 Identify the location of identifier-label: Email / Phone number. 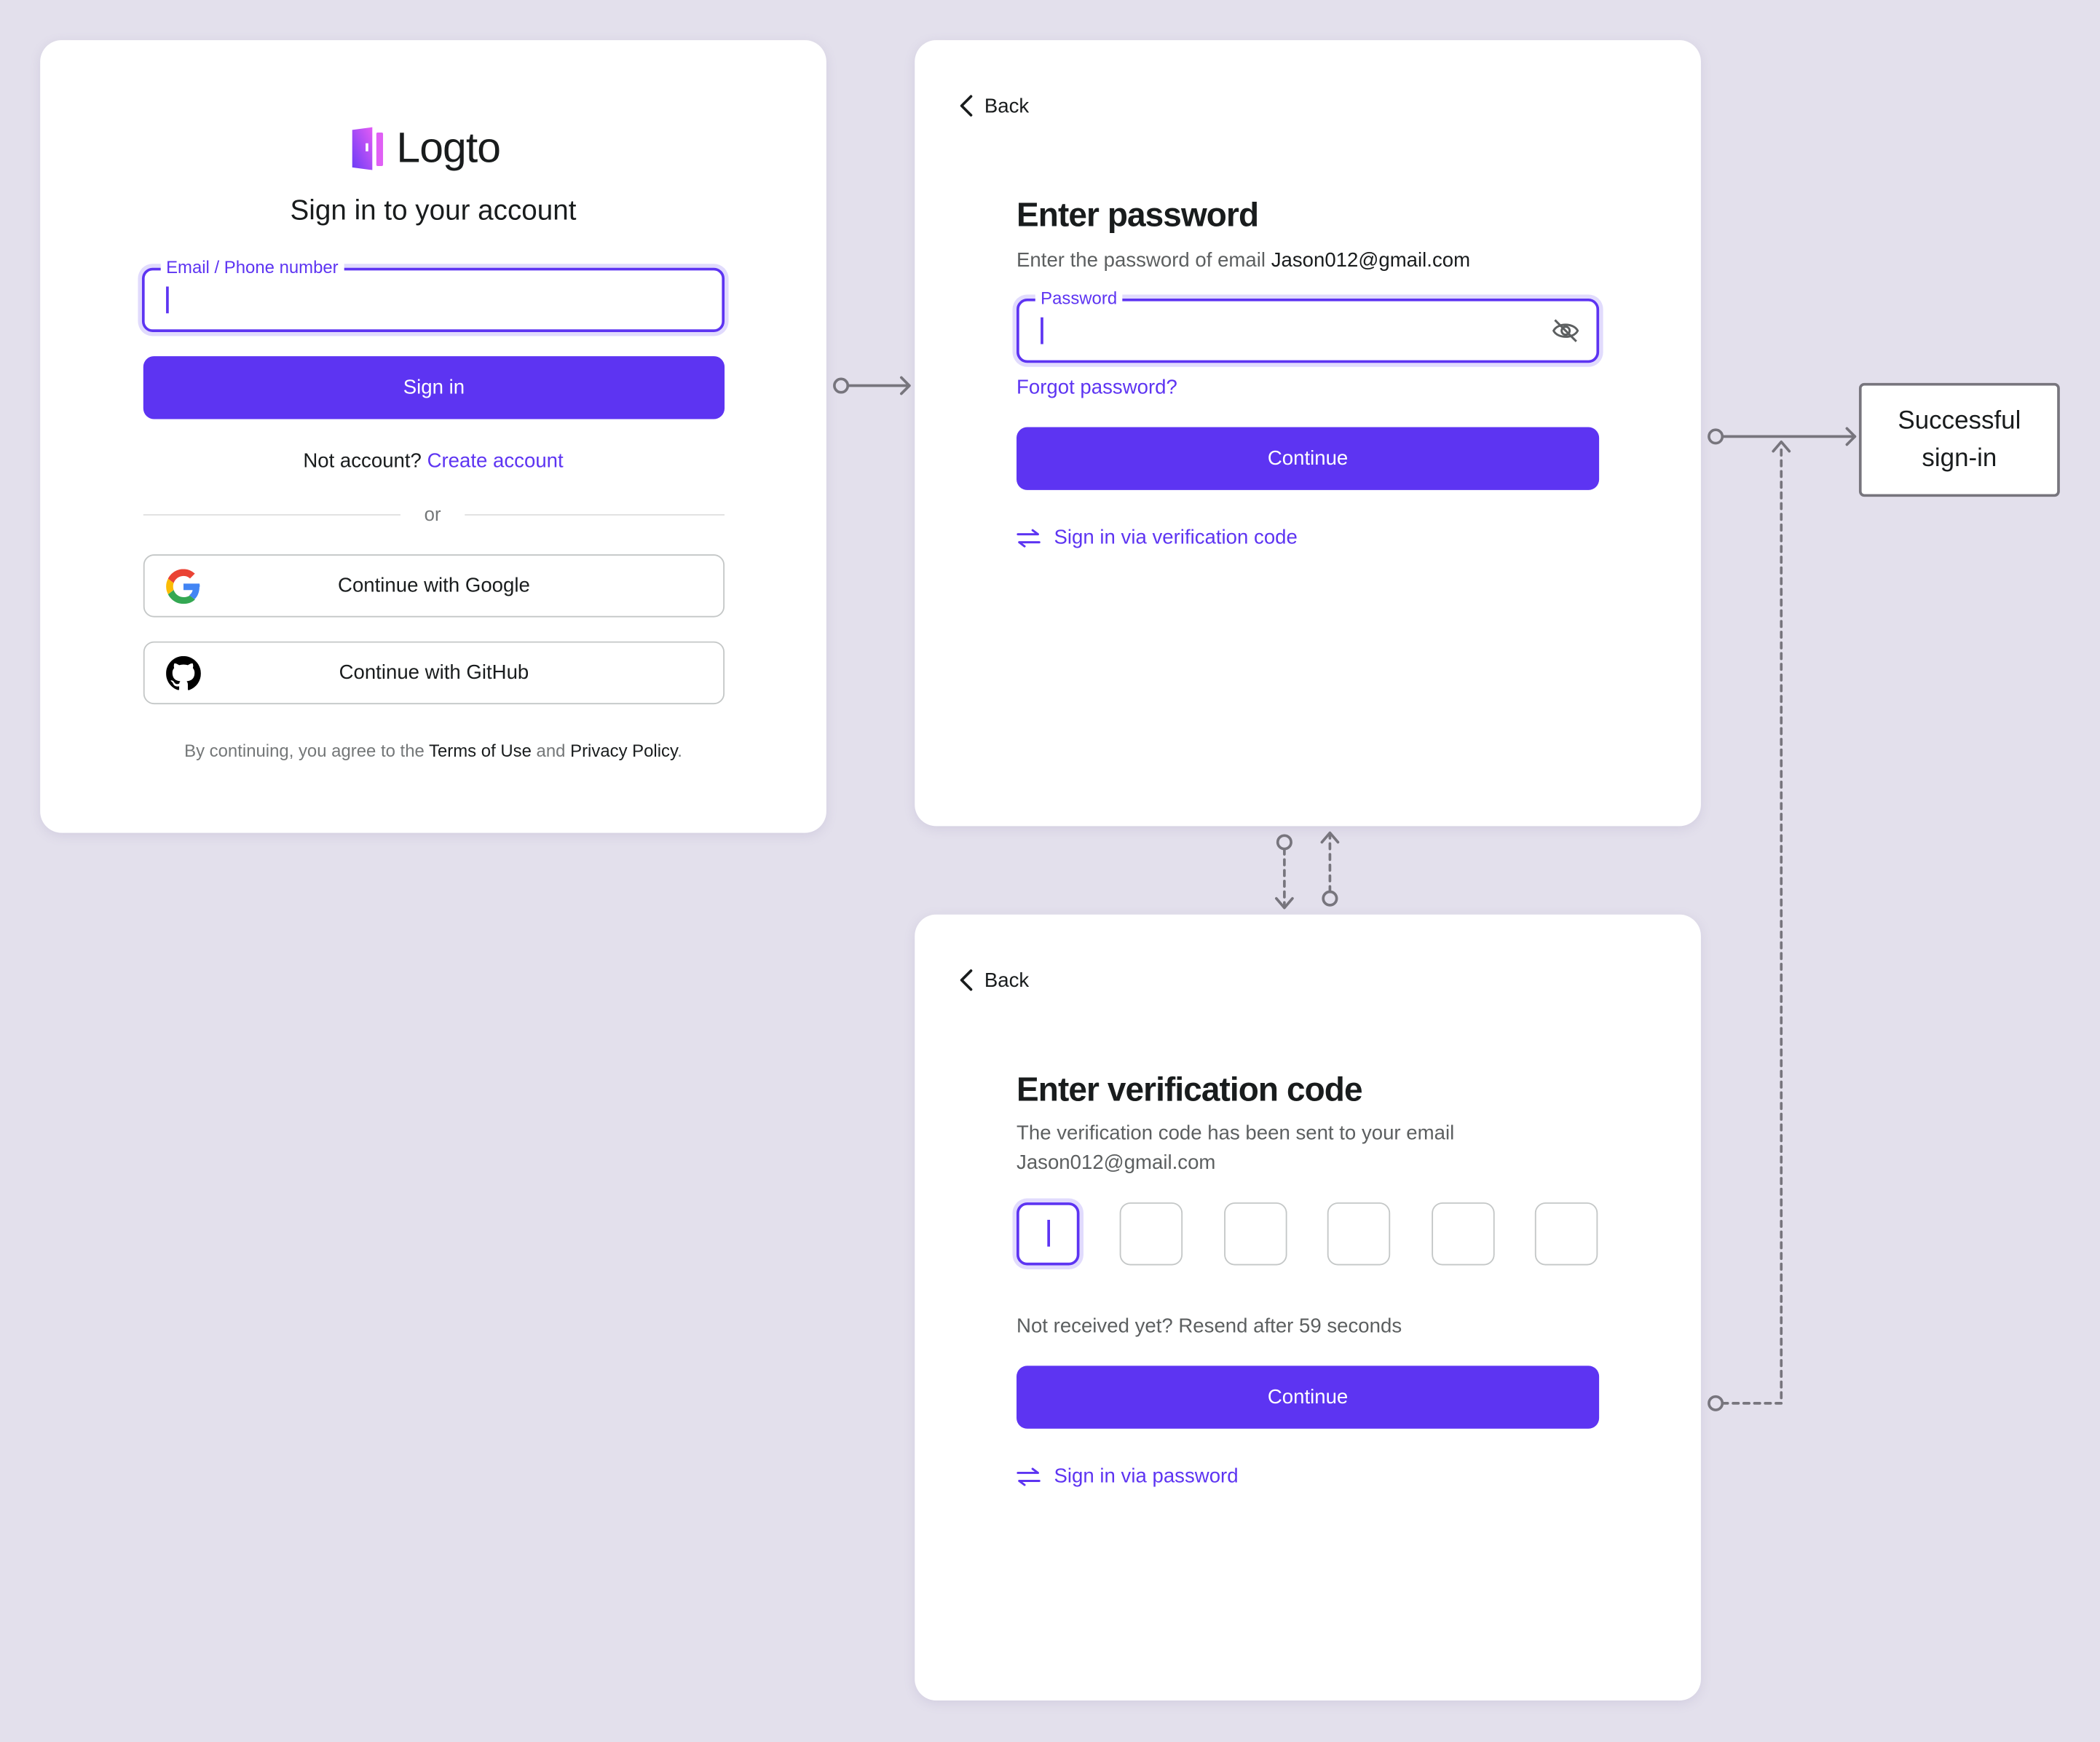
(252, 267).